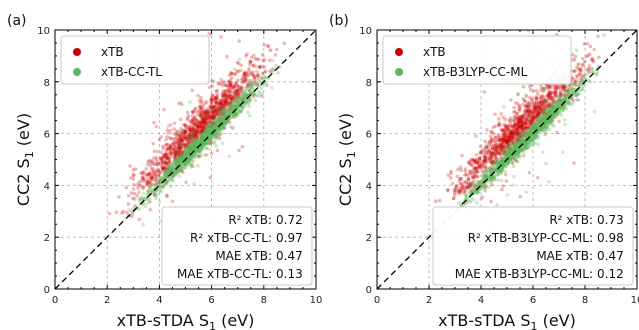 The height and width of the screenshot is (330, 639). What do you see at coordinates (365, 31) in the screenshot?
I see `y-tick-label: 10` at bounding box center [365, 31].